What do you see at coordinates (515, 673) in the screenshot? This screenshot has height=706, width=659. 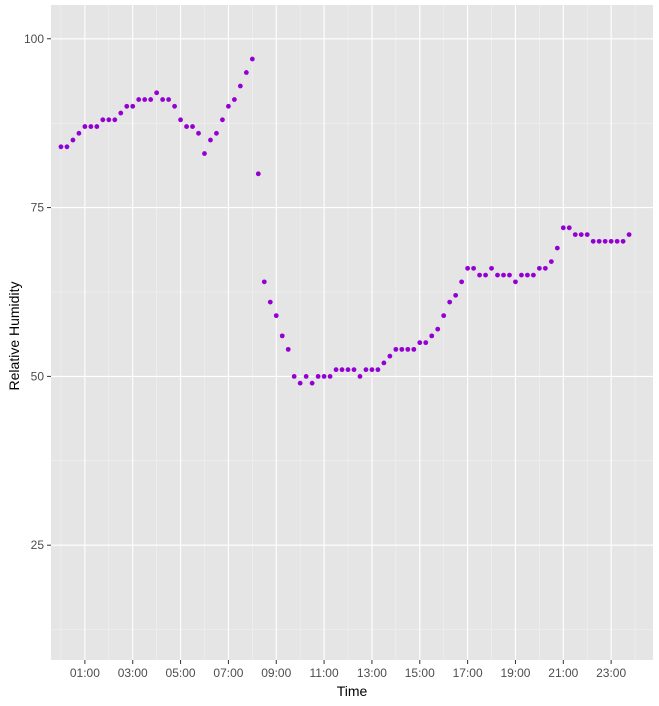 I see `x-tick-label: 19:00` at bounding box center [515, 673].